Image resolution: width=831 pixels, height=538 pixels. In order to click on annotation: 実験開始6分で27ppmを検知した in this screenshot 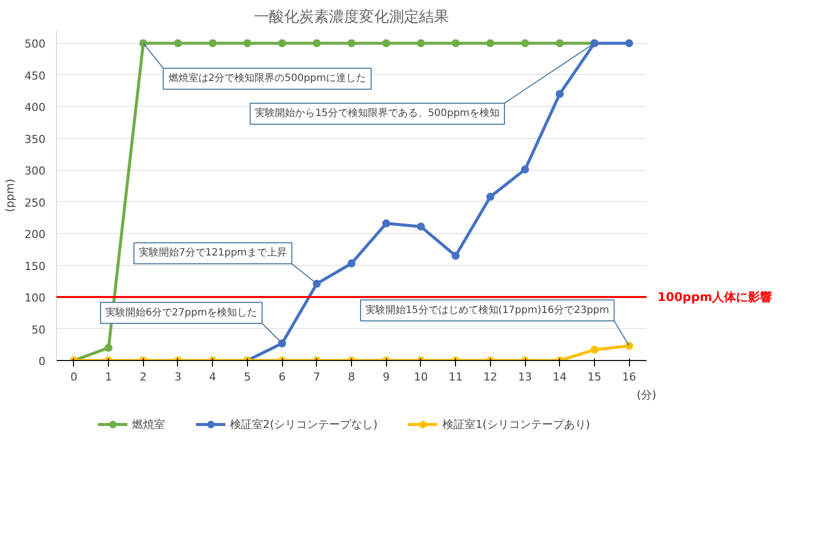, I will do `click(182, 312)`.